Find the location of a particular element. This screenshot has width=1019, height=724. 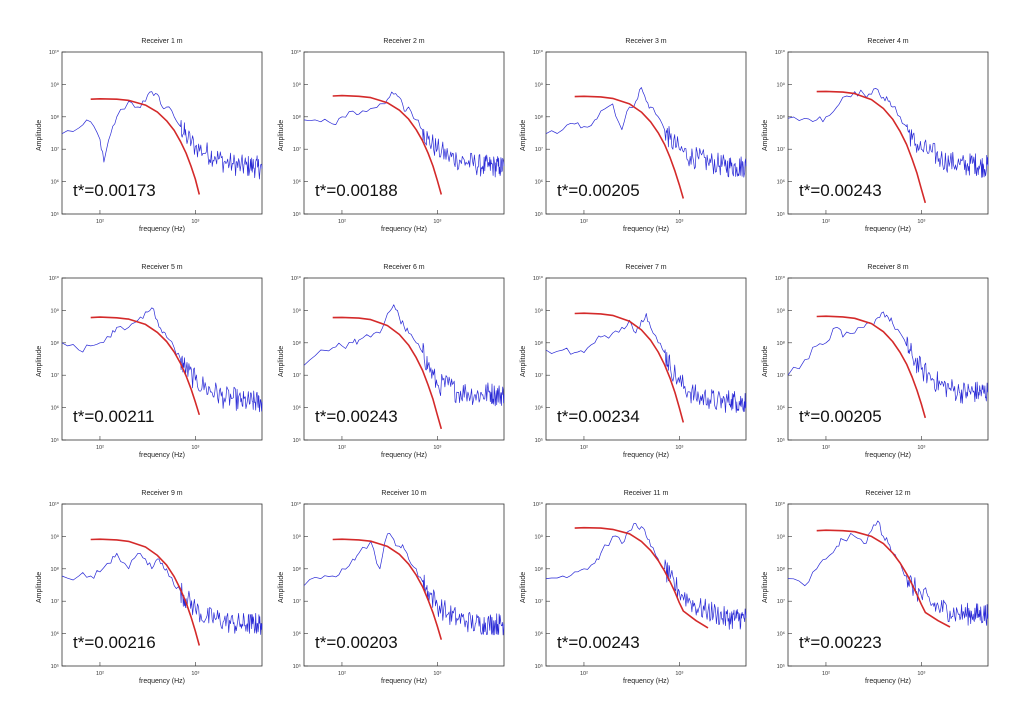

panel-title: Receiver 2 m is located at coordinates (404, 41).